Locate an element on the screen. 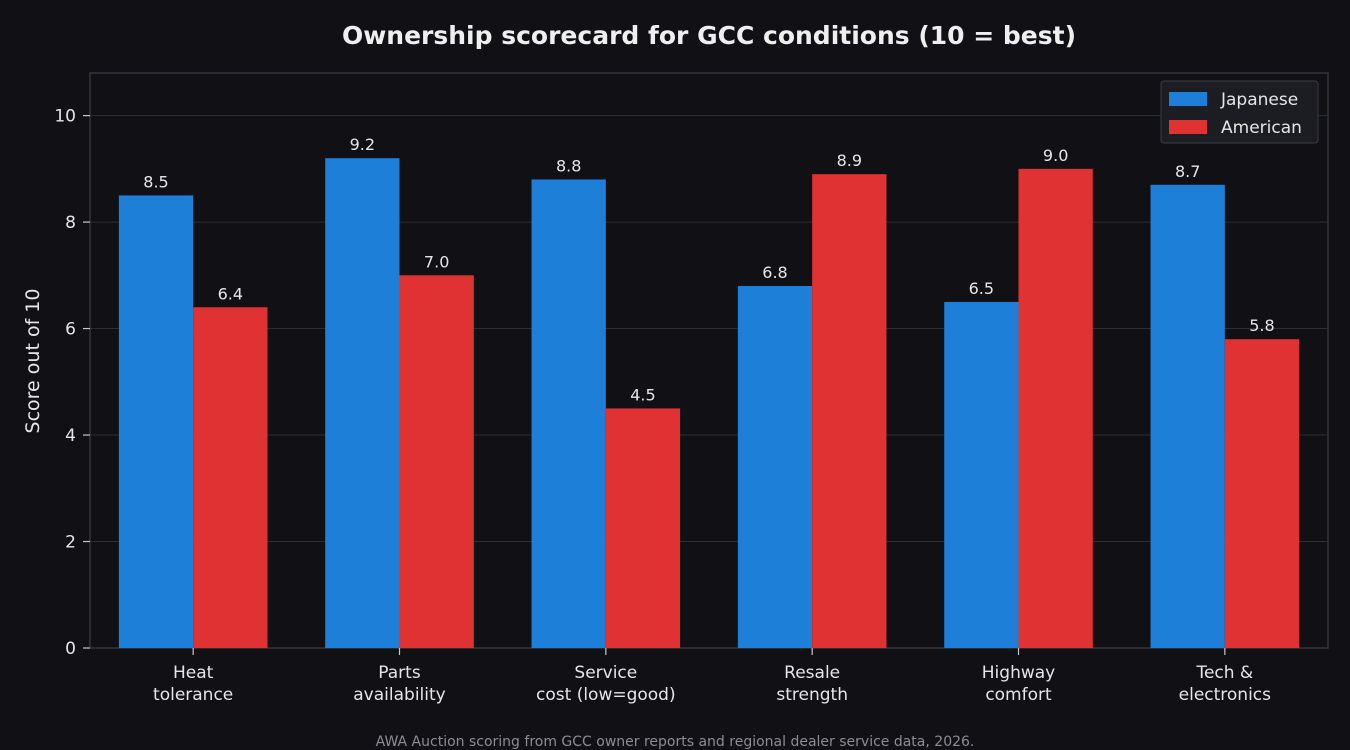  y-tick-label: 0 is located at coordinates (70, 649).